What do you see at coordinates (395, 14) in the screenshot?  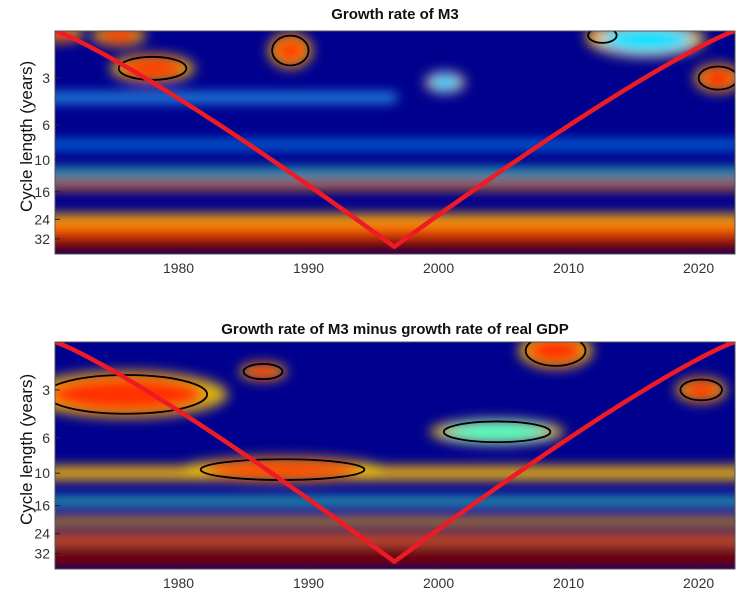 I see `chart-title: Growth rate of M3` at bounding box center [395, 14].